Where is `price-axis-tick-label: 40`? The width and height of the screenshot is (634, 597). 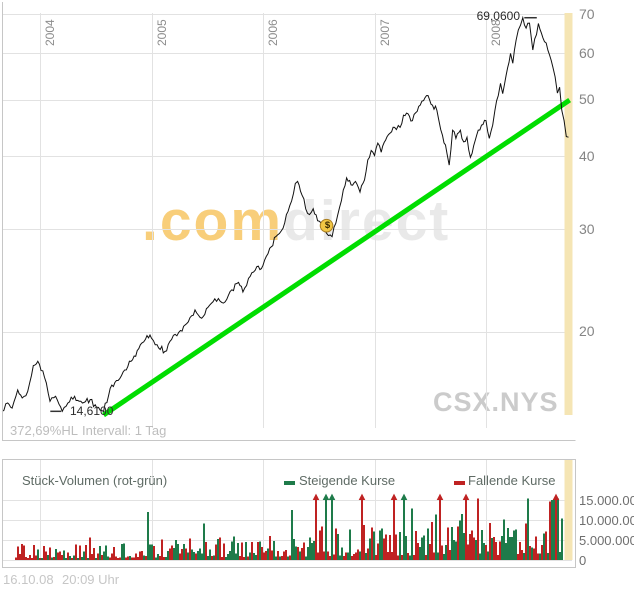 price-axis-tick-label: 40 is located at coordinates (587, 155).